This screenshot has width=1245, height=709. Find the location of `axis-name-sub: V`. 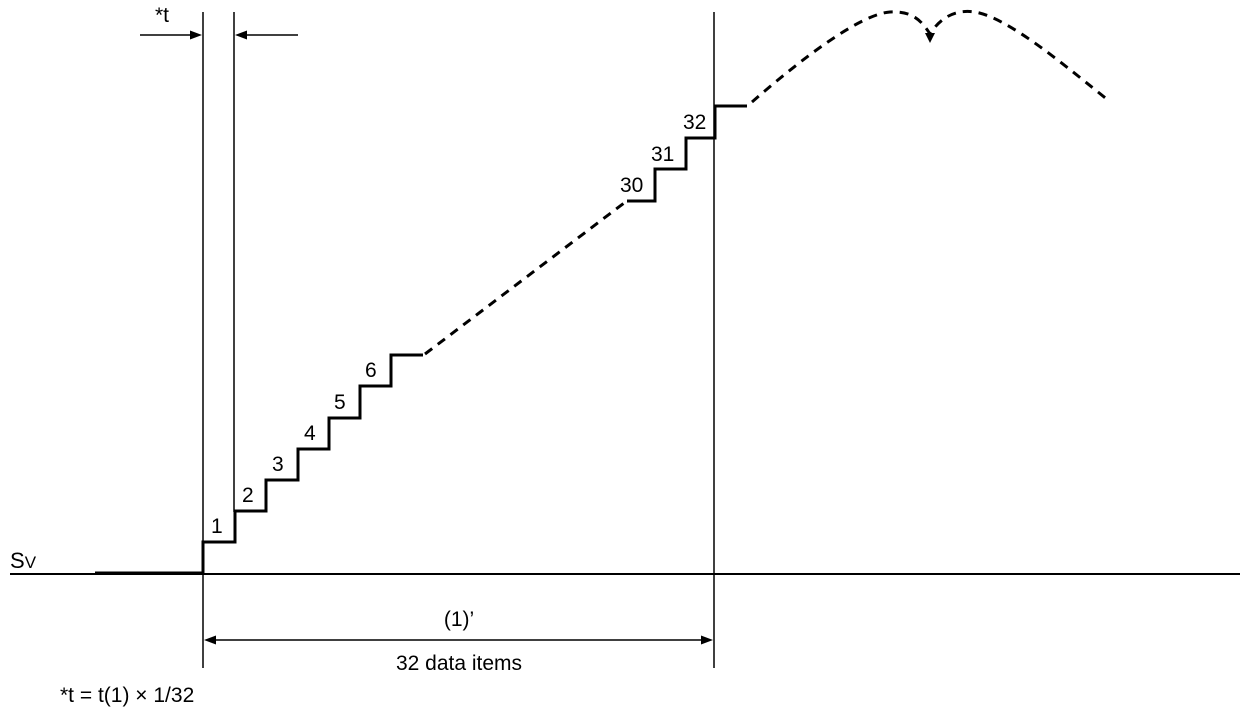

axis-name-sub: V is located at coordinates (31, 562).